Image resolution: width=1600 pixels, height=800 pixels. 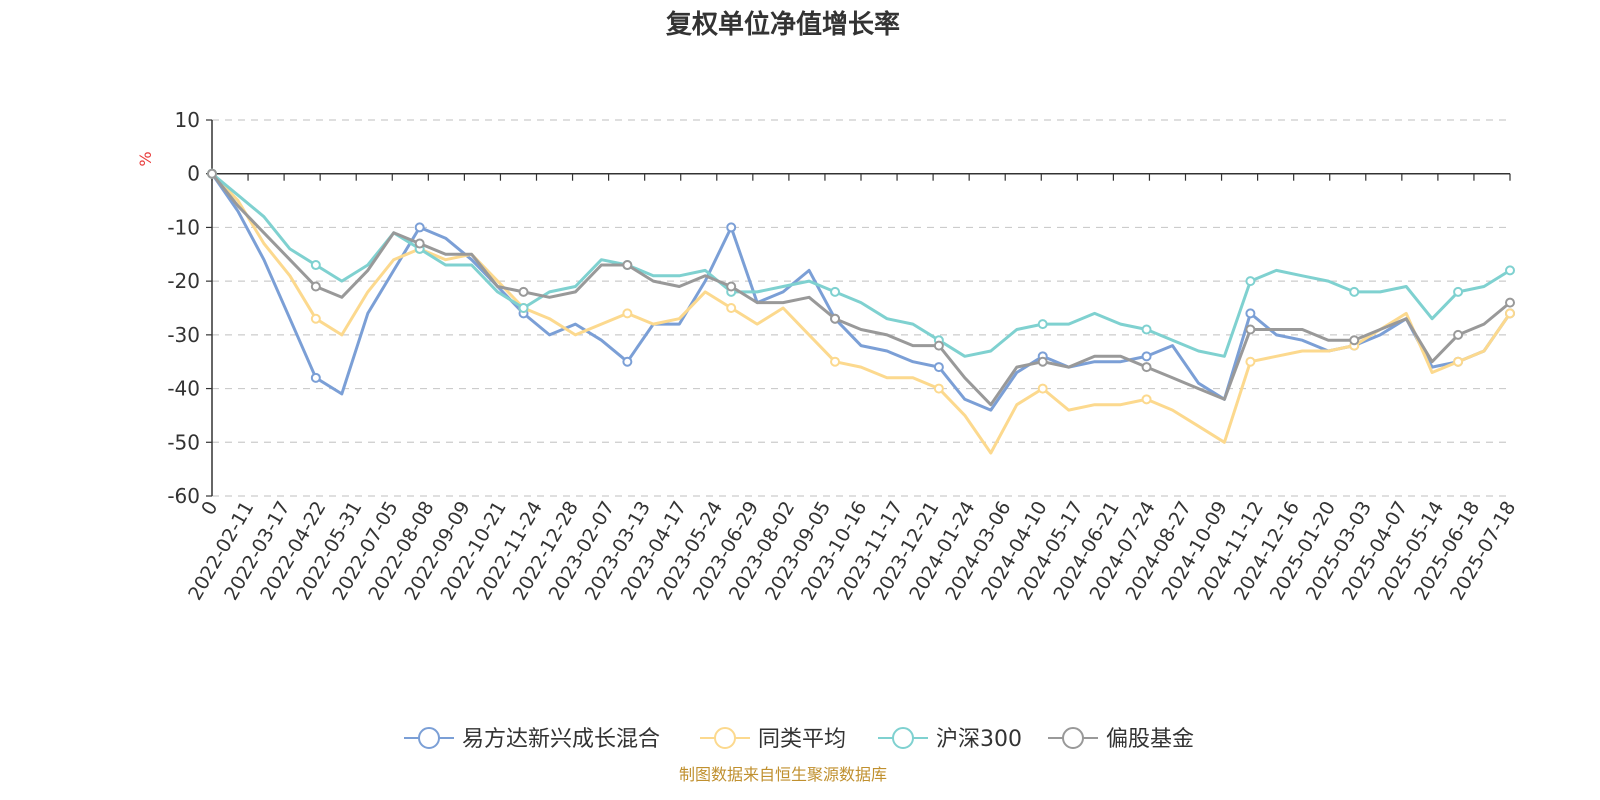 I want to click on y-axis-unit-label: %, so click(x=145, y=158).